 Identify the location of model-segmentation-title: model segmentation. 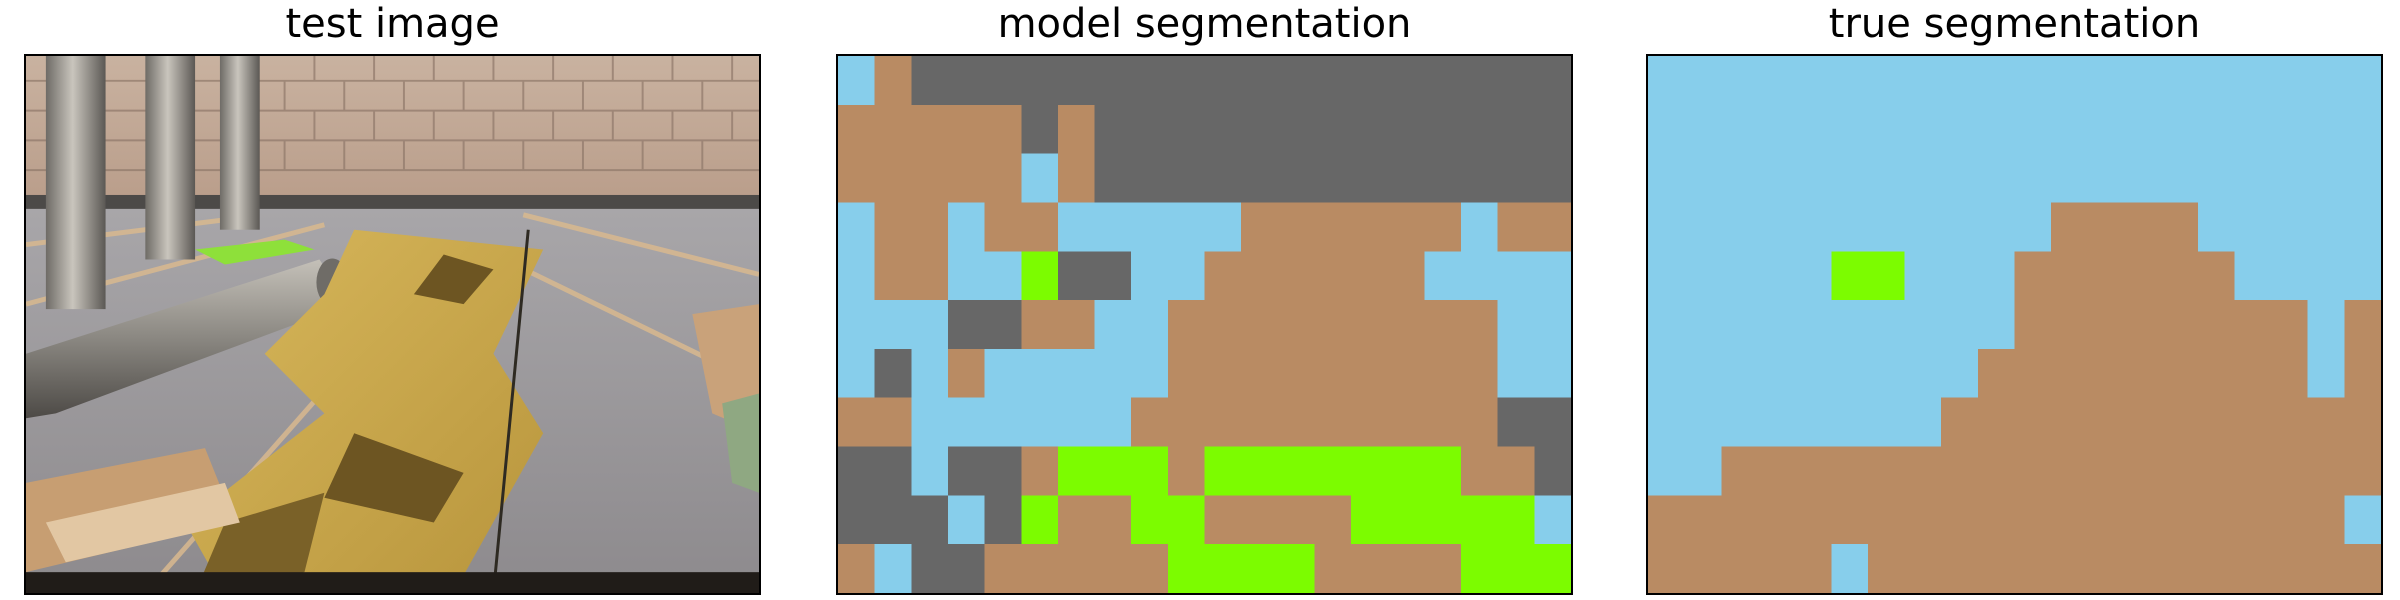
(1204, 24).